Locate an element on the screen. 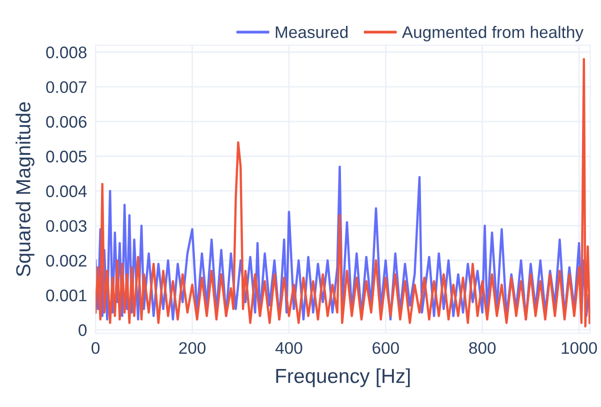 This screenshot has width=601, height=407. x-tick-label: 1000 is located at coordinates (579, 348).